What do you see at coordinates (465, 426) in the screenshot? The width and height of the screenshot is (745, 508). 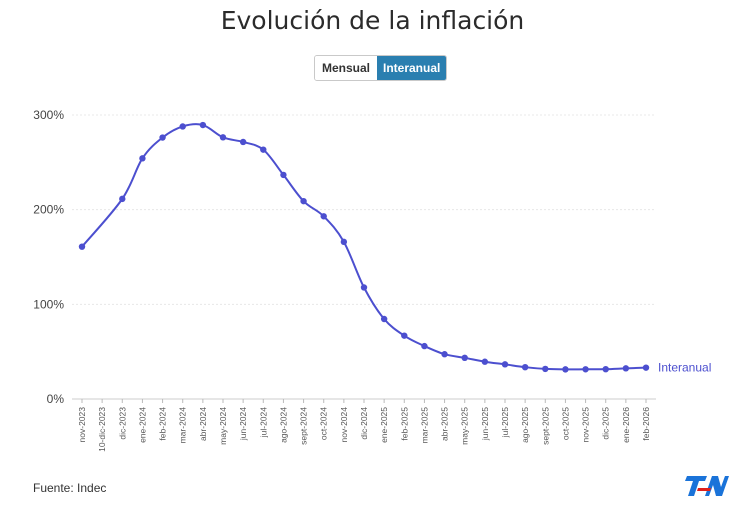 I see `x-tick-label: may-2025` at bounding box center [465, 426].